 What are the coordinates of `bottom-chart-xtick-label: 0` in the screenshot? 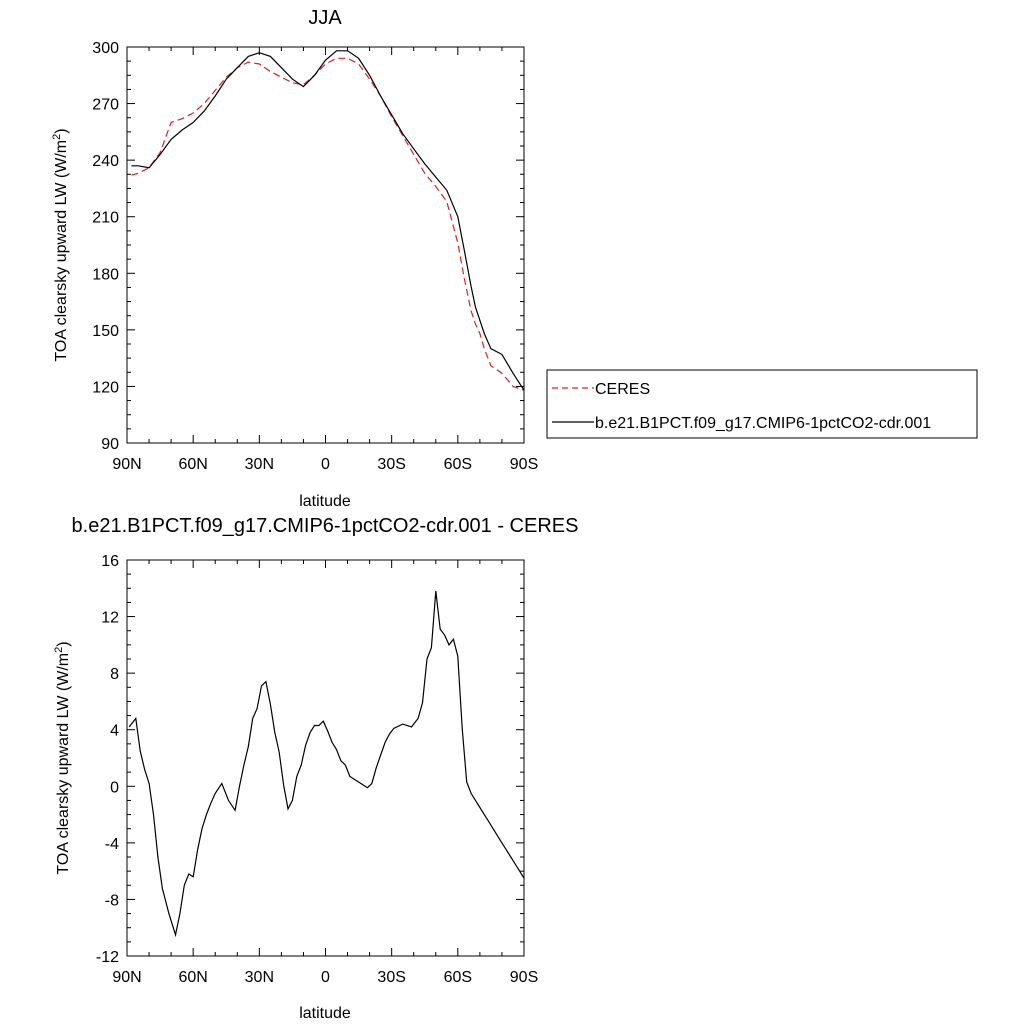 It's located at (325, 977).